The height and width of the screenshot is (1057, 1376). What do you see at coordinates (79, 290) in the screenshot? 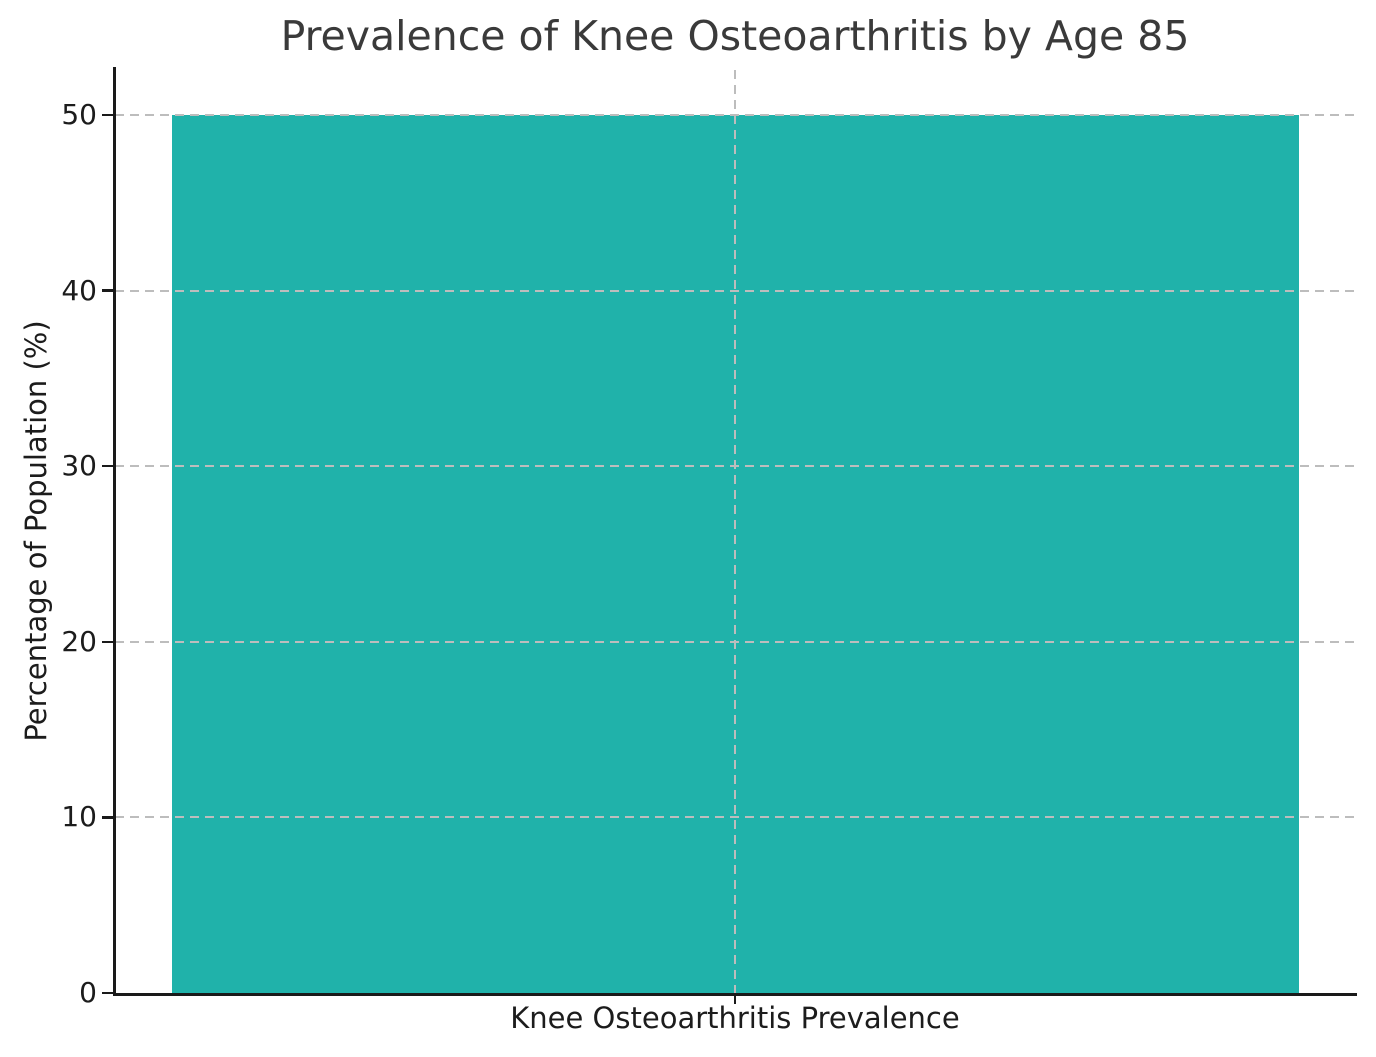
I see `y-tick-label-40: 40` at bounding box center [79, 290].